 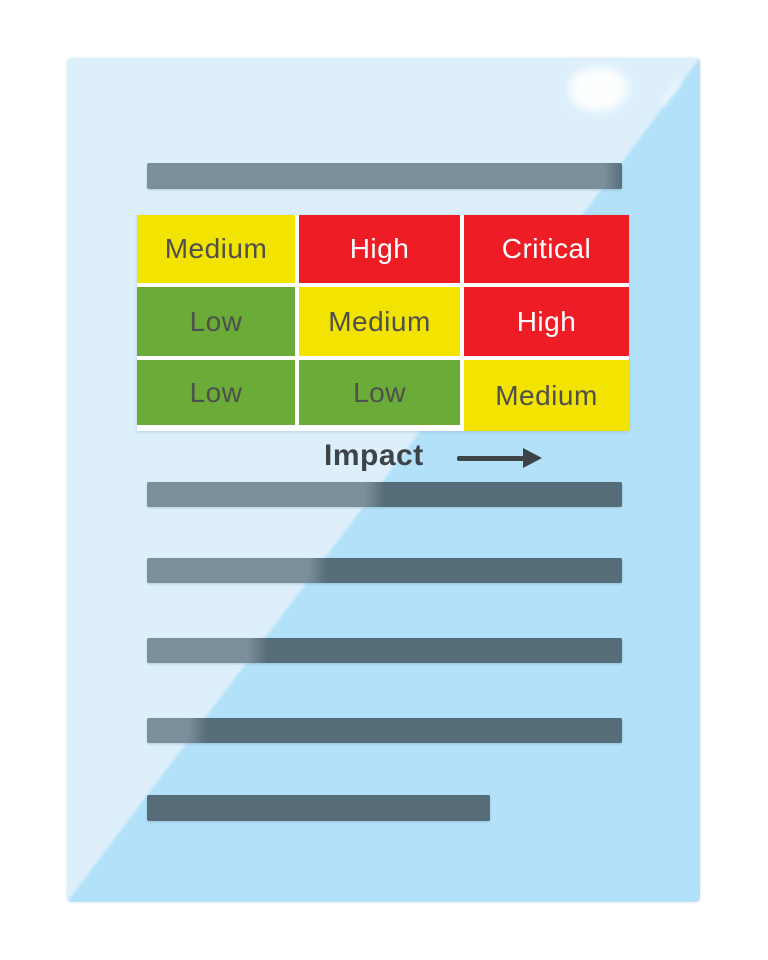 I want to click on risk-cell-r1c2: High, so click(x=379, y=249).